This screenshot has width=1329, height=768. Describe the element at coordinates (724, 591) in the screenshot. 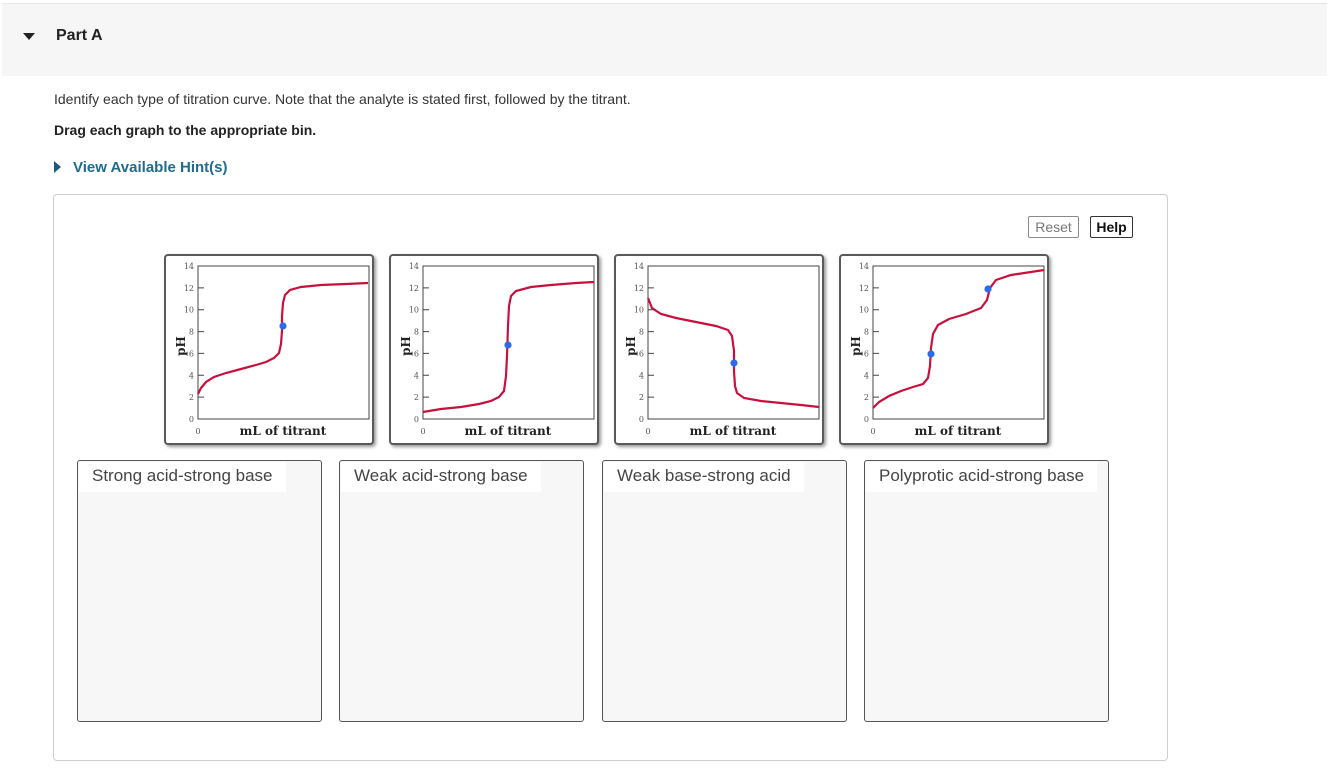

I see `bin-weak-base-strong-acid: Weak base-strong acid` at that location.